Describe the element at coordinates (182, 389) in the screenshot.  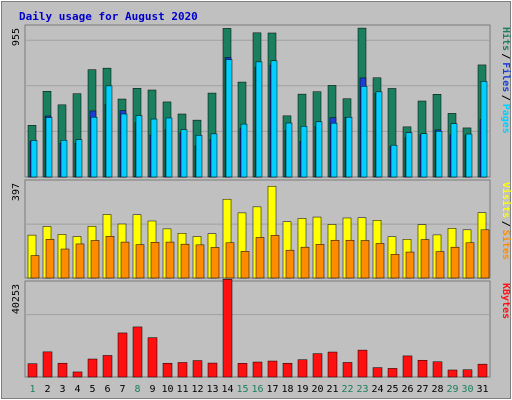
I see `x-axis-day-label: 11` at that location.